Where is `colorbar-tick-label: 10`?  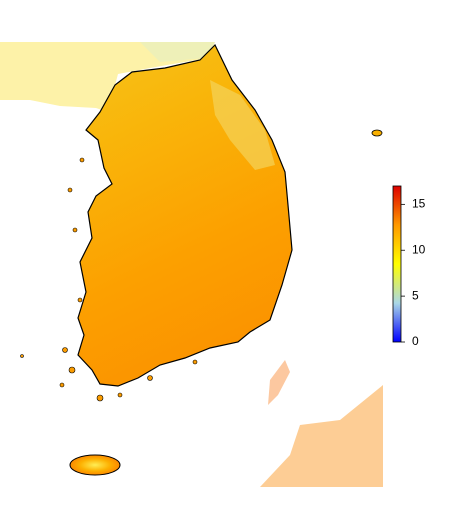
colorbar-tick-label: 10 is located at coordinates (419, 249).